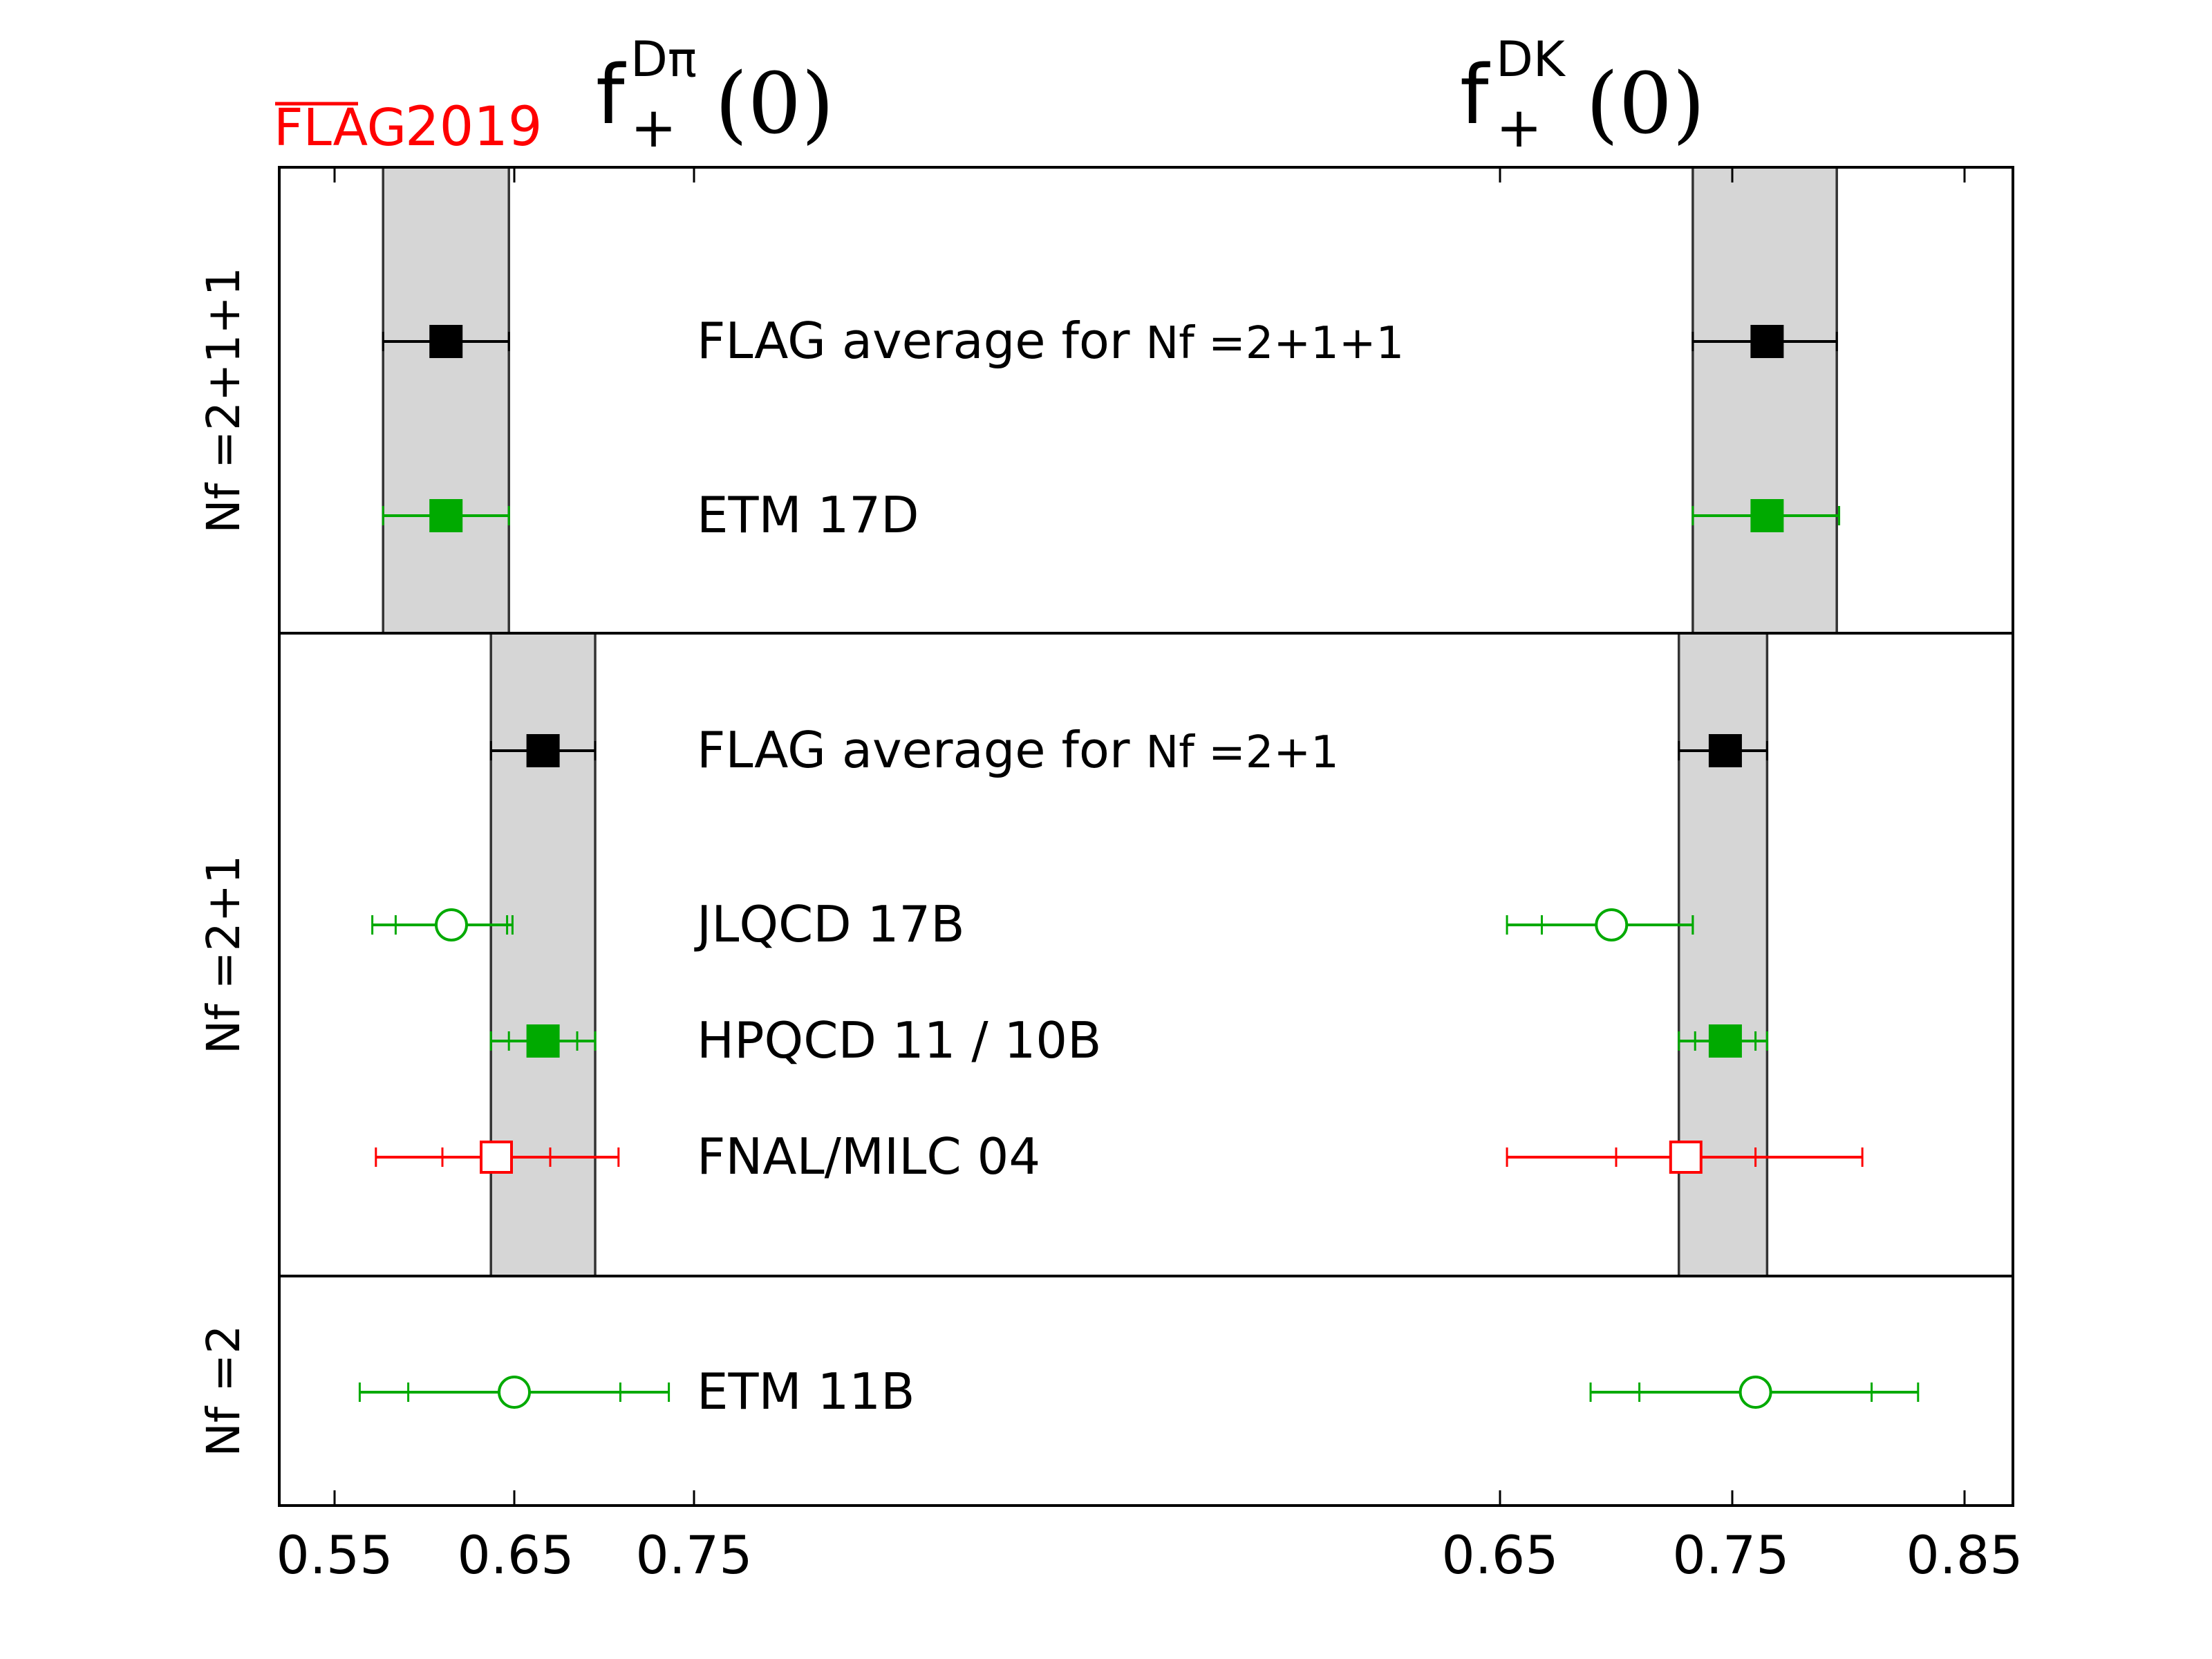 The width and height of the screenshot is (2212, 1659). What do you see at coordinates (496, 1157) in the screenshot?
I see `marker-fnal-milc-04-dpi` at bounding box center [496, 1157].